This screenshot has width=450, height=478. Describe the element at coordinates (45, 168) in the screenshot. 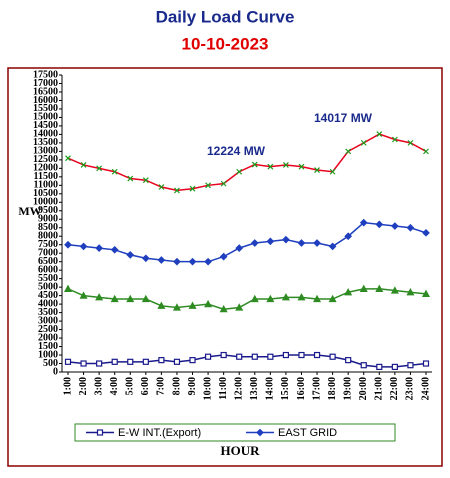

I see `y-tick-label: 12000` at that location.